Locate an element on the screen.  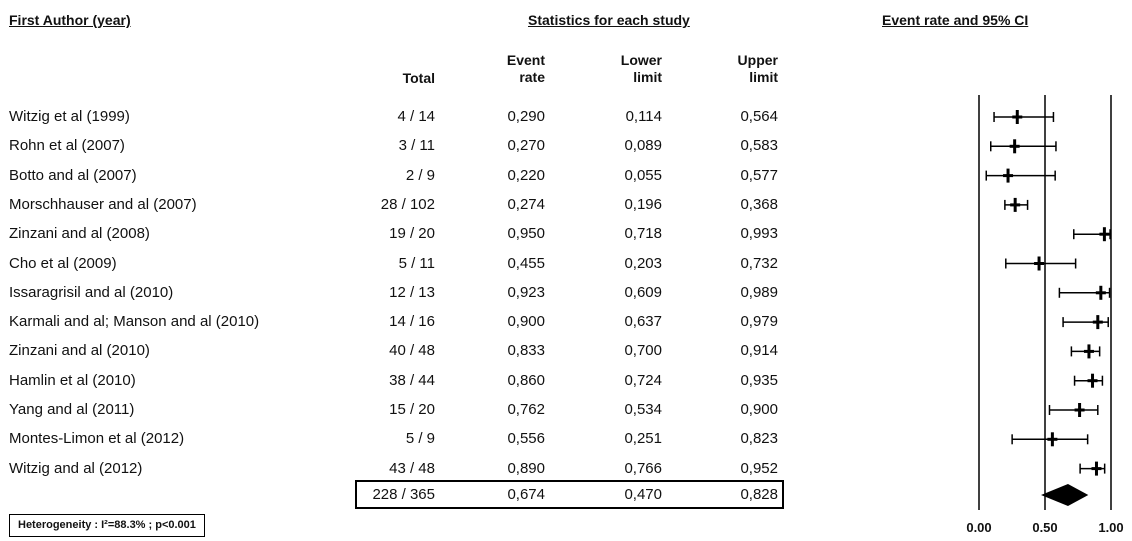
upper-limit-column-header: Upper limit is located at coordinates (757, 68).